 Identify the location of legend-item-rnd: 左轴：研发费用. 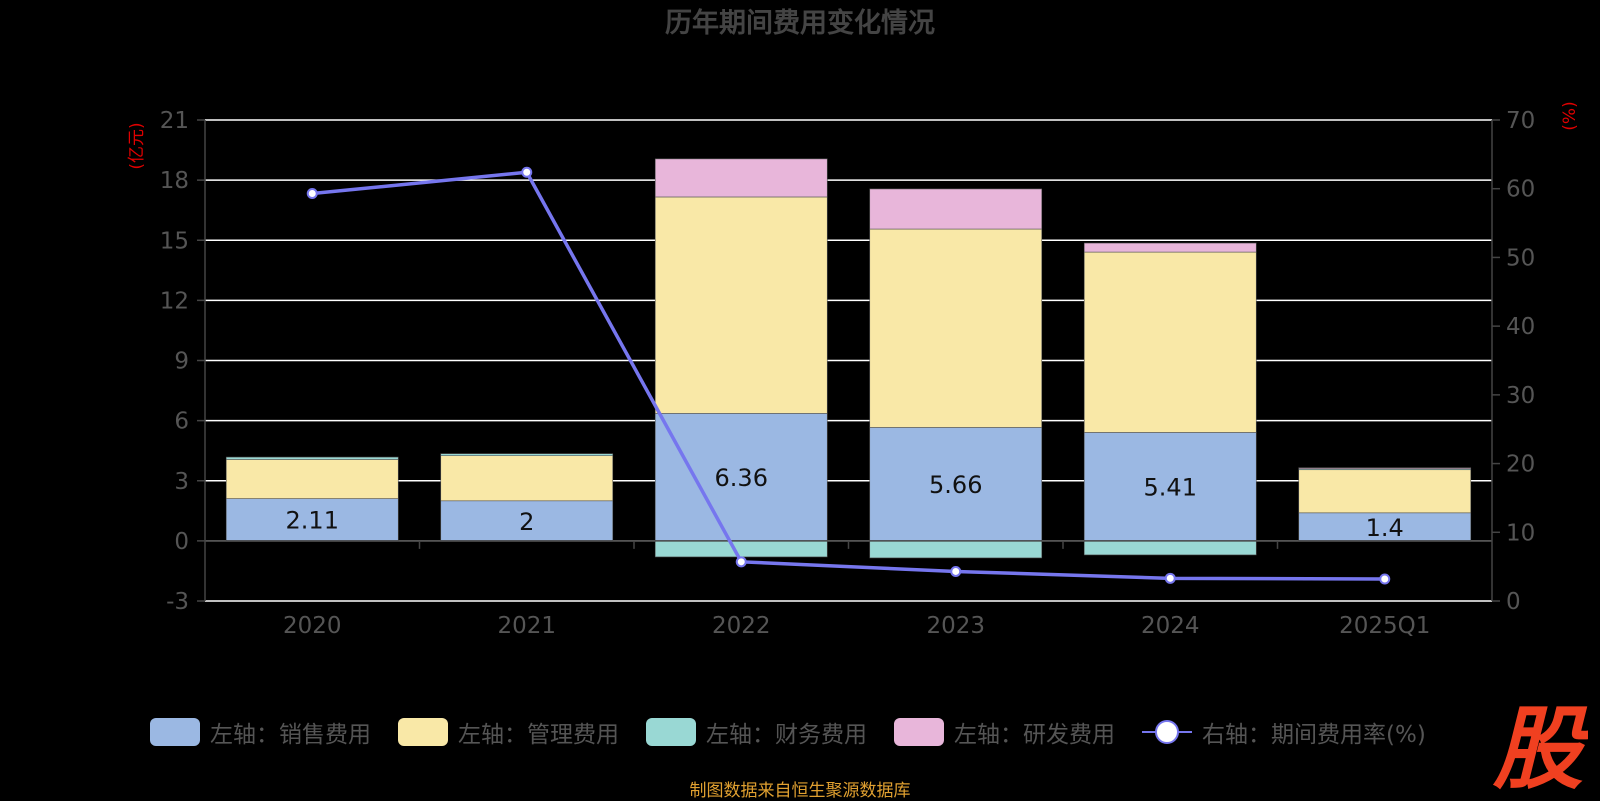
(1004, 732).